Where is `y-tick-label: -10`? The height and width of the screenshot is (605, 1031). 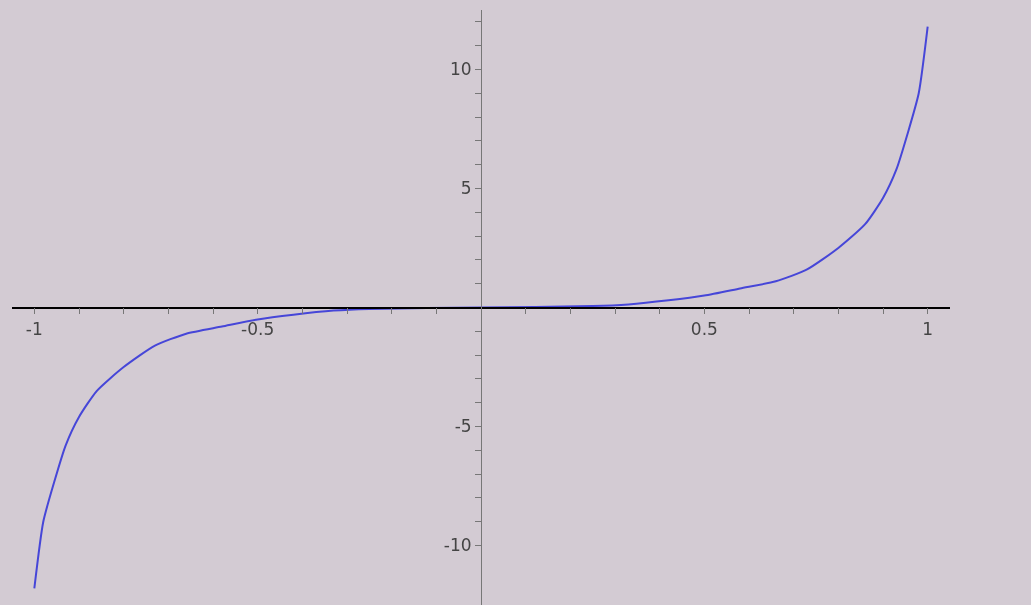
y-tick-label: -10 is located at coordinates (457, 545).